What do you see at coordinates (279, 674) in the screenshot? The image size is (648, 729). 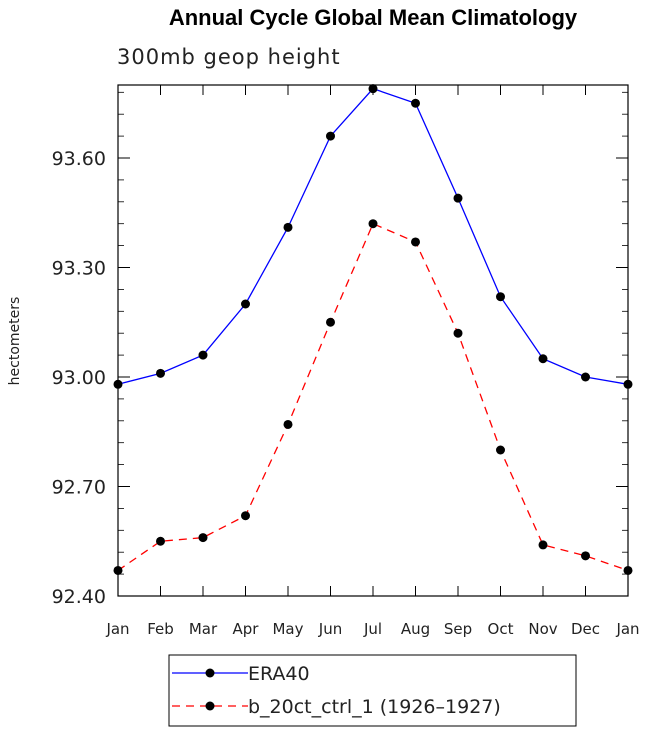 I see `legend-label-era40: ERA40` at bounding box center [279, 674].